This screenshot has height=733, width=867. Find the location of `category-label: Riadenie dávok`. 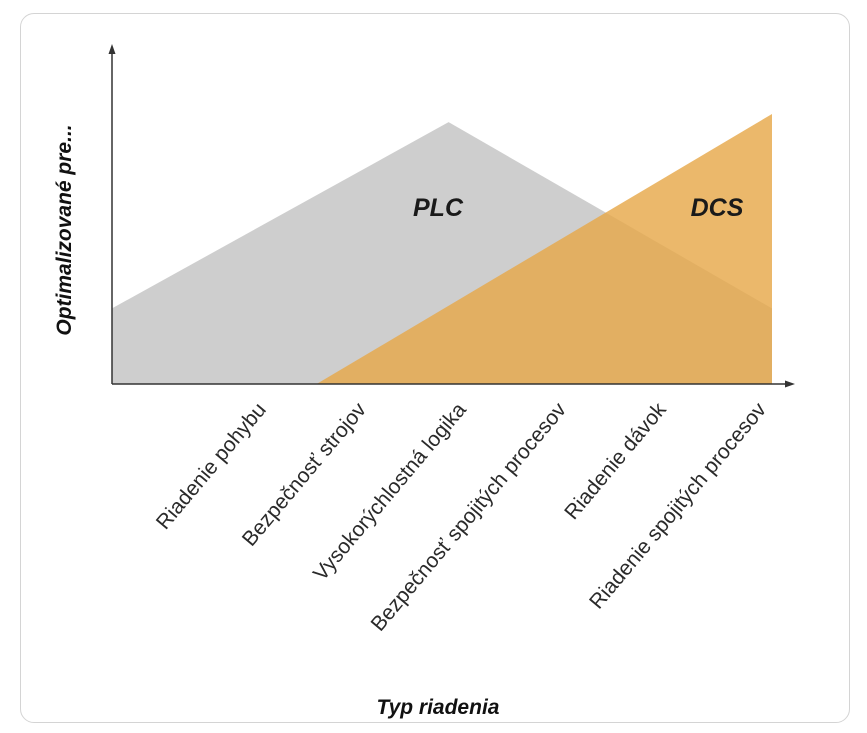

category-label: Riadenie dávok is located at coordinates (615, 461).